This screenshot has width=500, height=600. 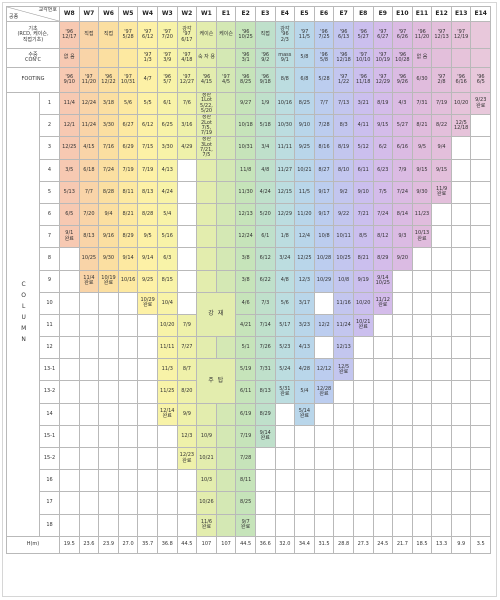 What do you see at coordinates (109, 545) in the screenshot?
I see `height-cell-w6: 23.9` at bounding box center [109, 545].